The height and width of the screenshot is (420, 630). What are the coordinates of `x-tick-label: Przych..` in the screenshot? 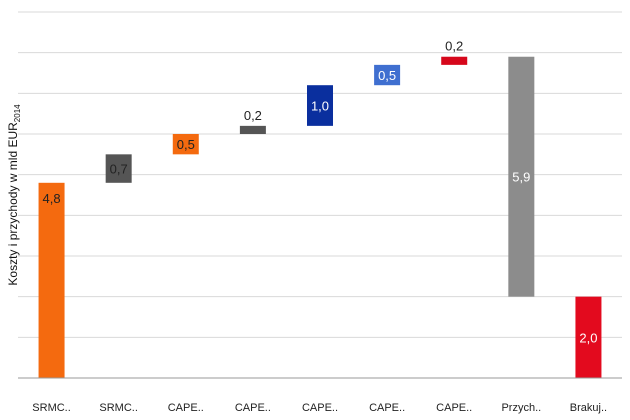 It's located at (521, 408).